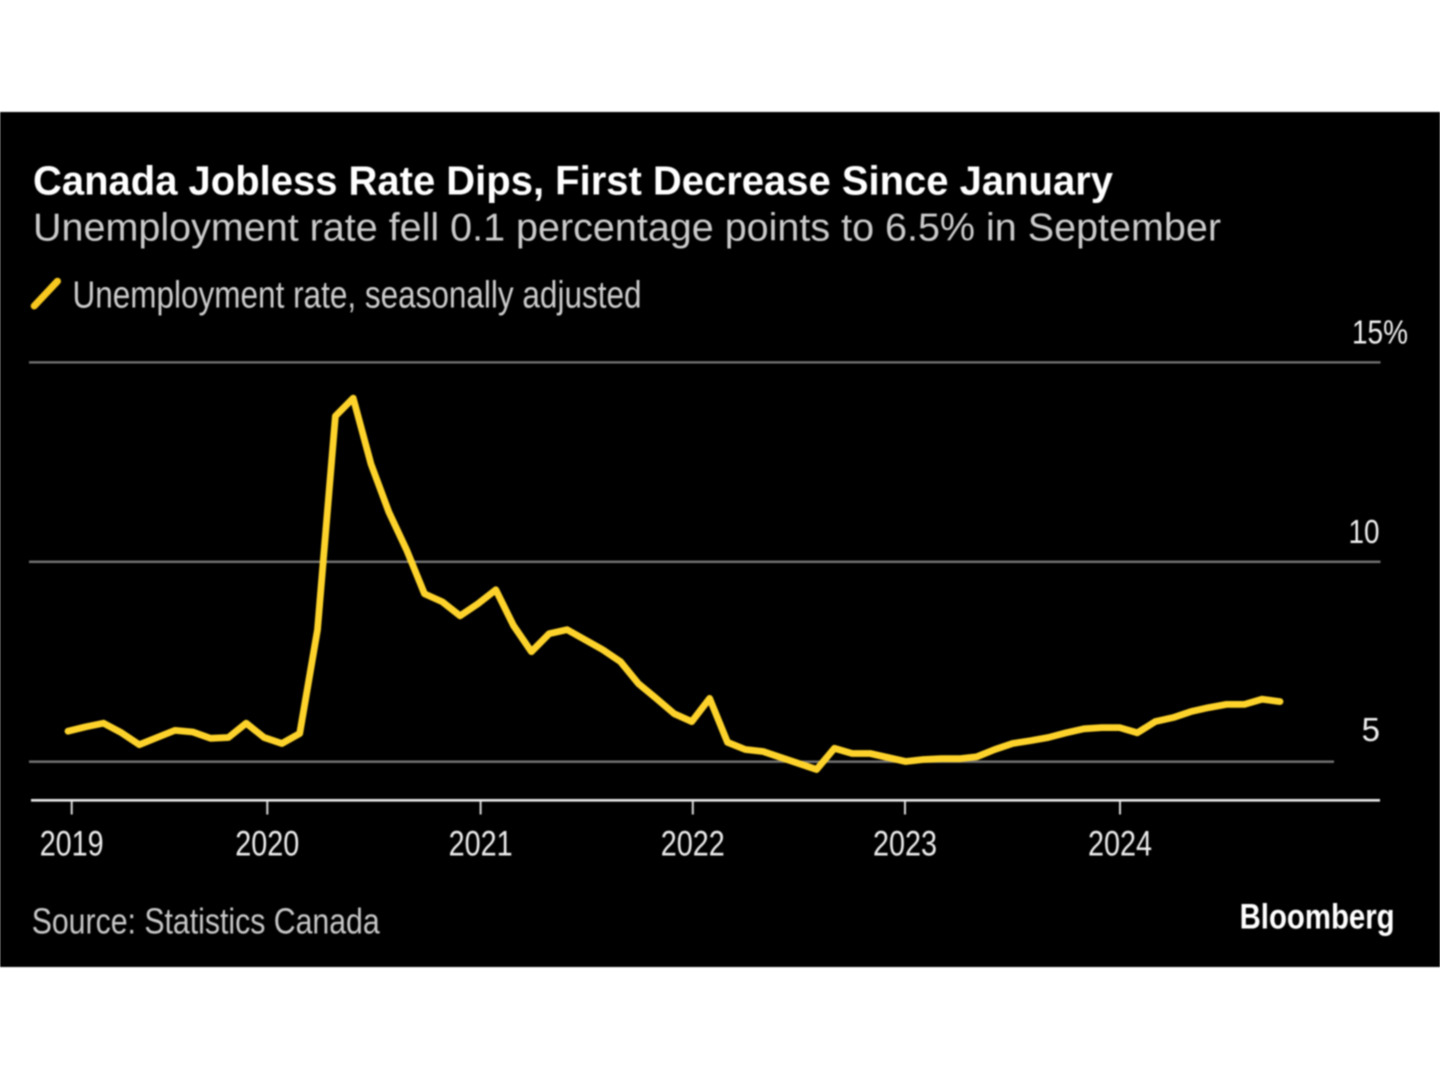 This screenshot has width=1440, height=1080. What do you see at coordinates (206, 920) in the screenshot?
I see `svg-text: Source: Statistics Canada` at bounding box center [206, 920].